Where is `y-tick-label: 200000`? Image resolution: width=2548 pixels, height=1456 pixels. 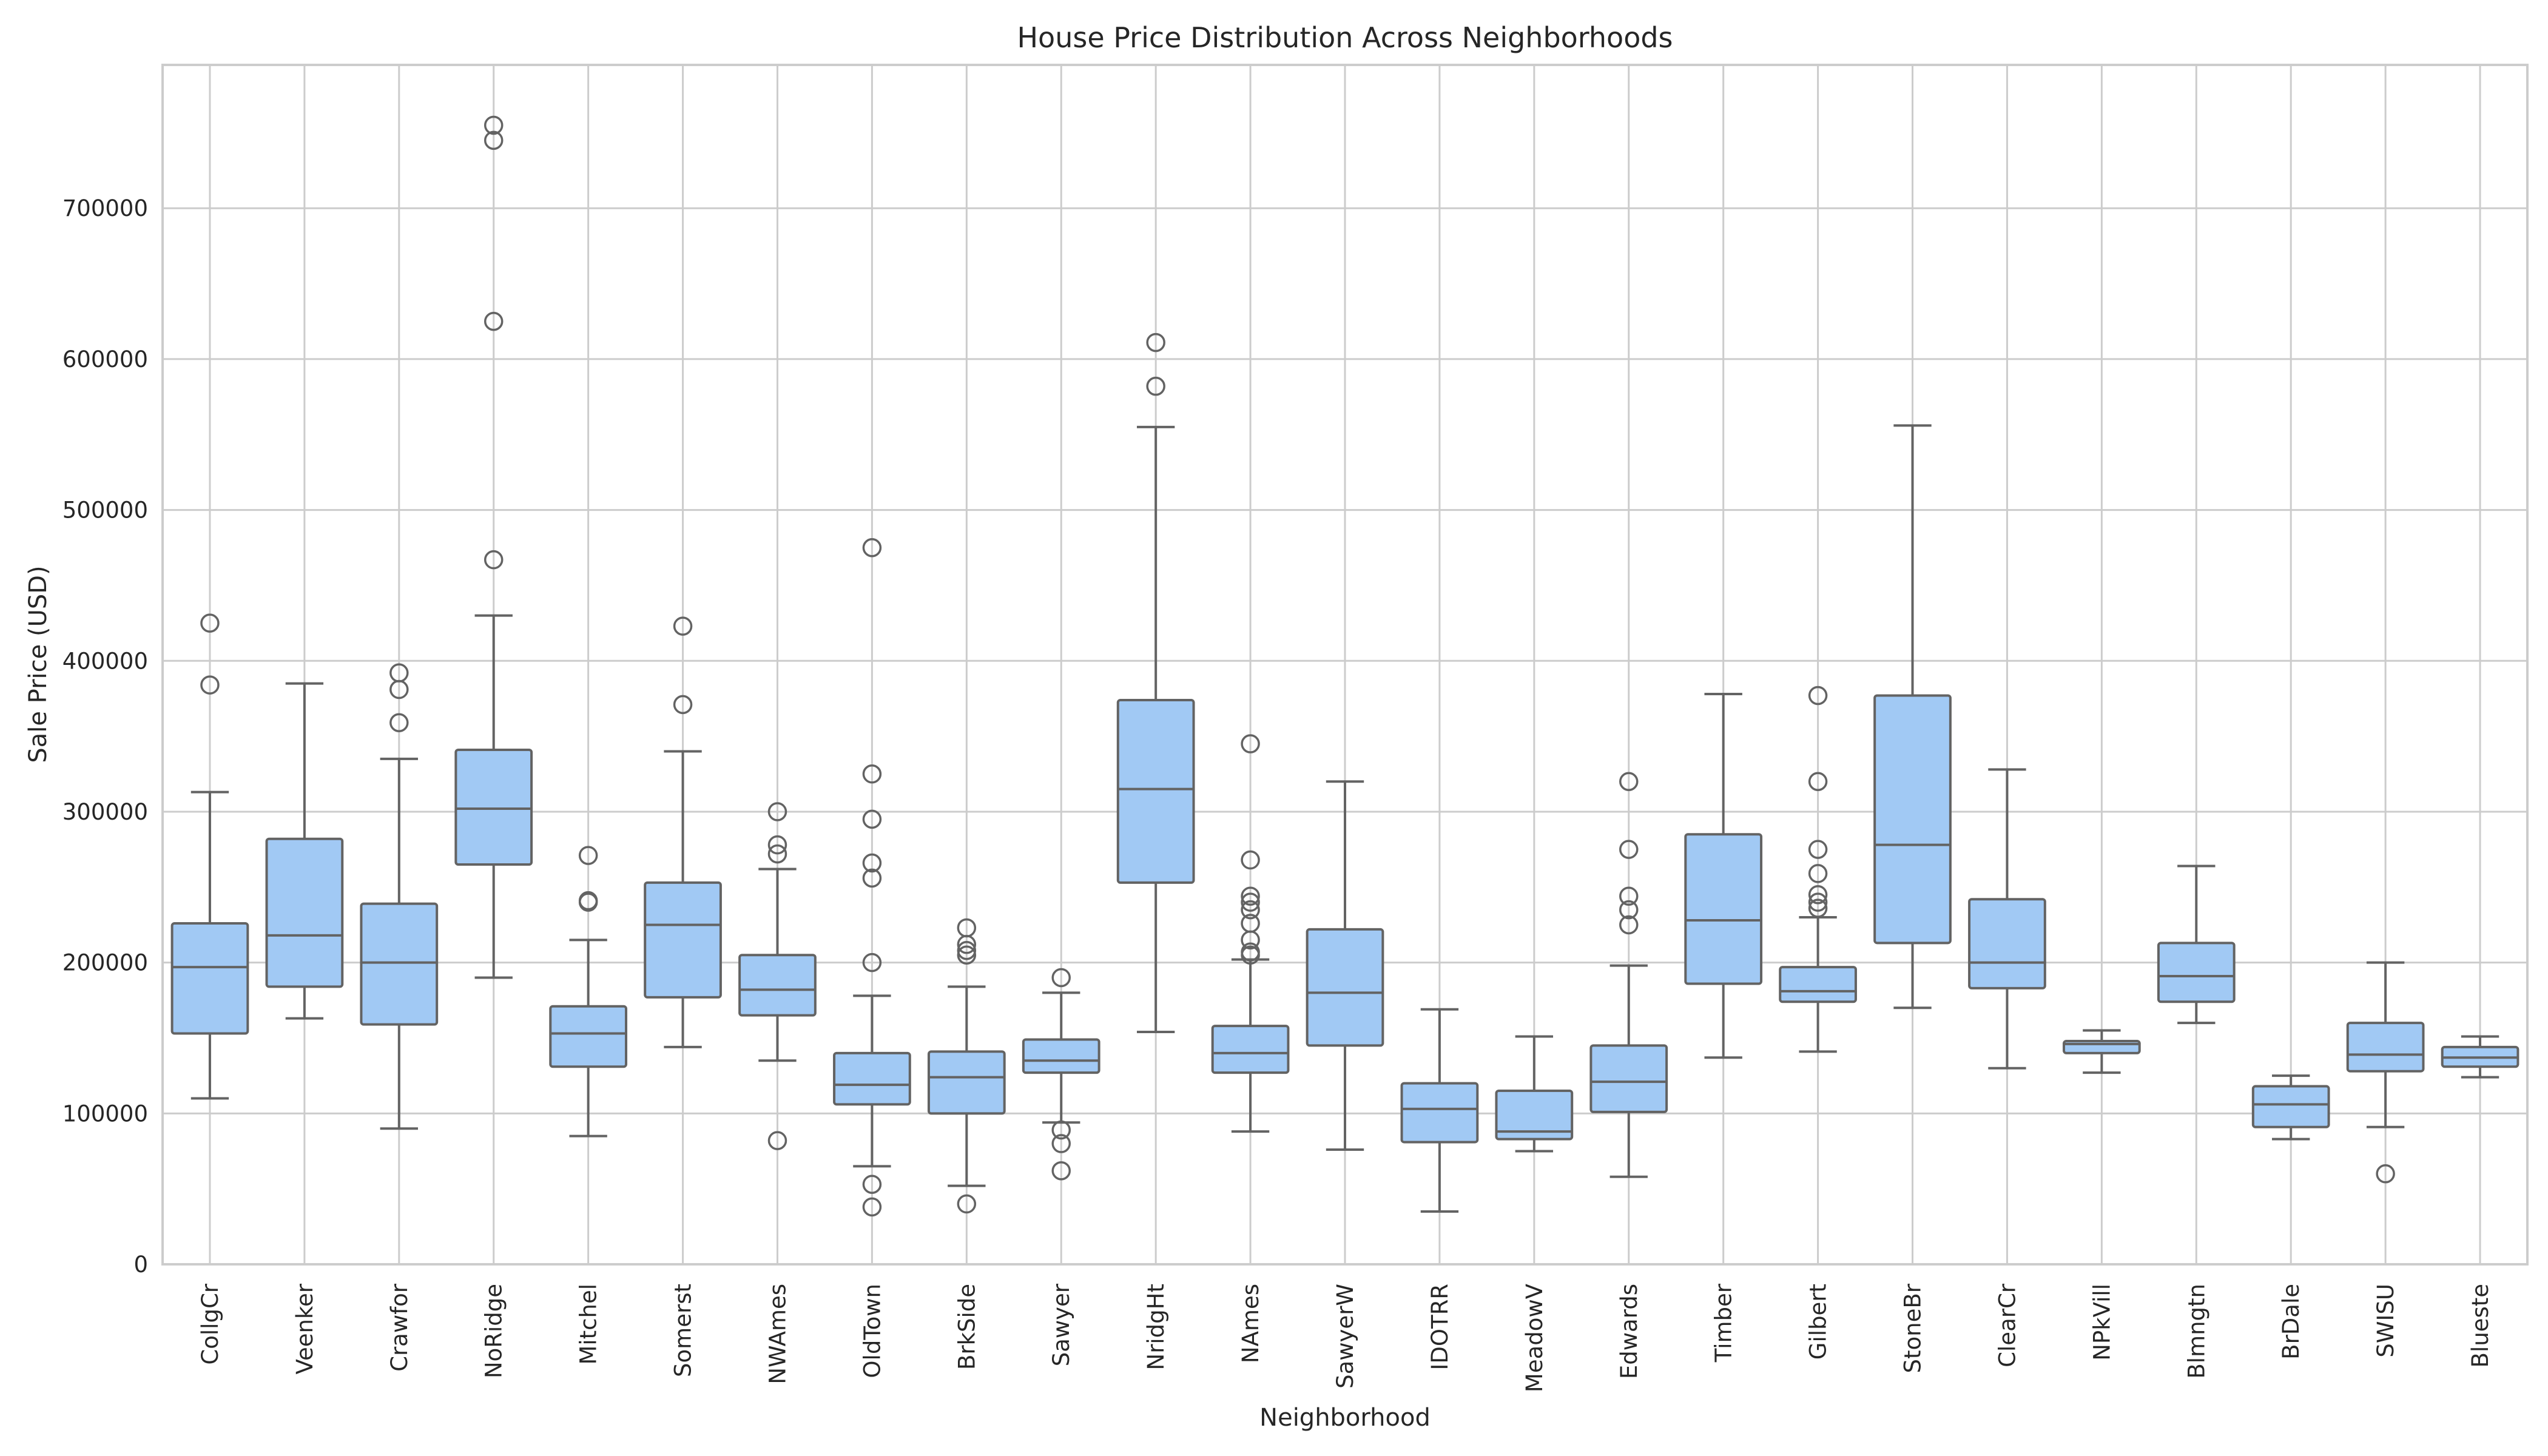 y-tick-label: 200000 is located at coordinates (105, 963).